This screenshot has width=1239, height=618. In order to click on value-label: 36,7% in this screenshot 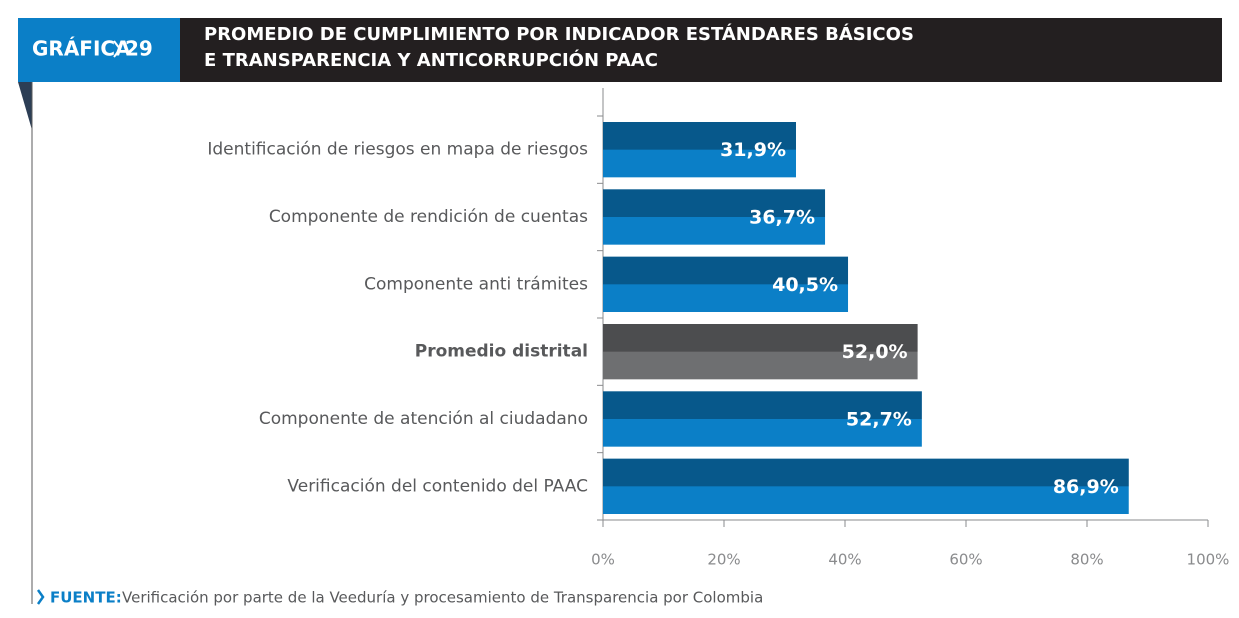, I will do `click(782, 218)`.